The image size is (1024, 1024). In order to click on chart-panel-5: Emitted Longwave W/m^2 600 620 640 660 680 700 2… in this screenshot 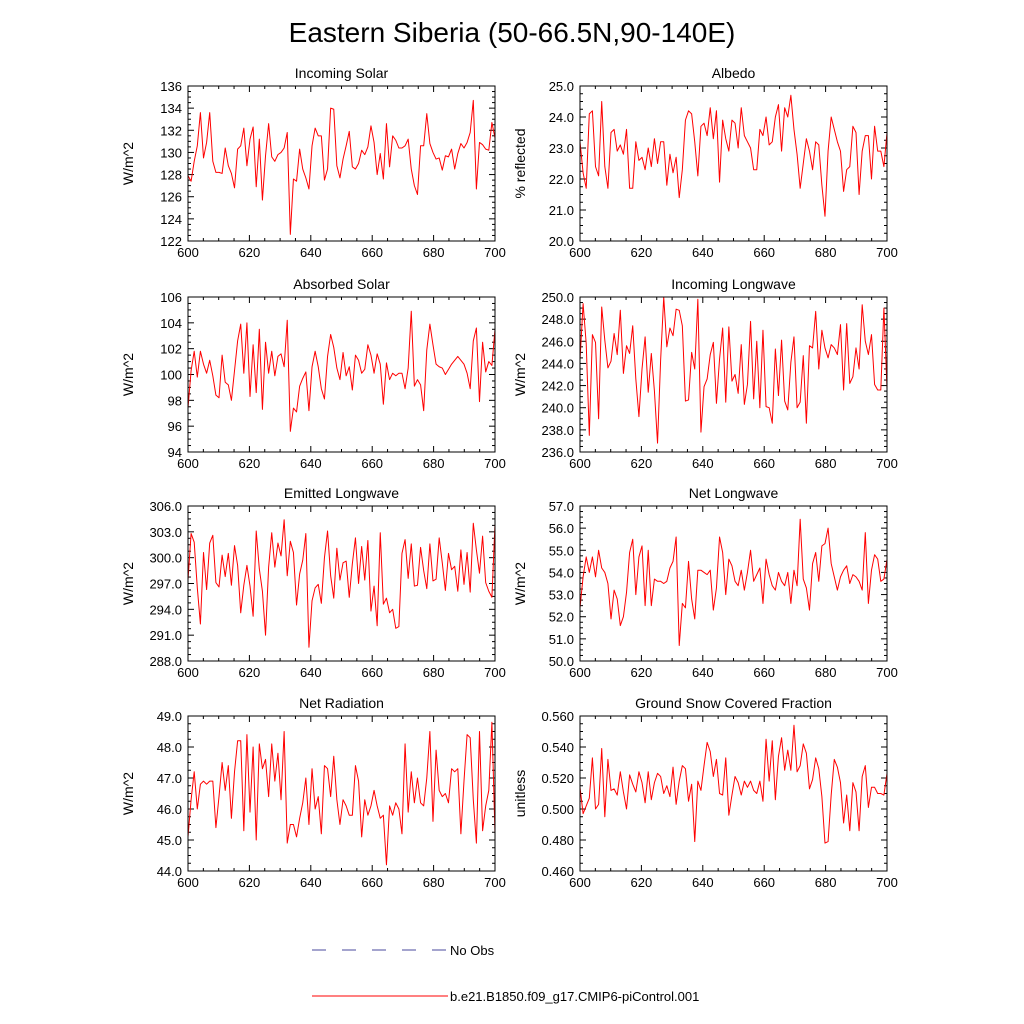, I will do `click(313, 582)`.